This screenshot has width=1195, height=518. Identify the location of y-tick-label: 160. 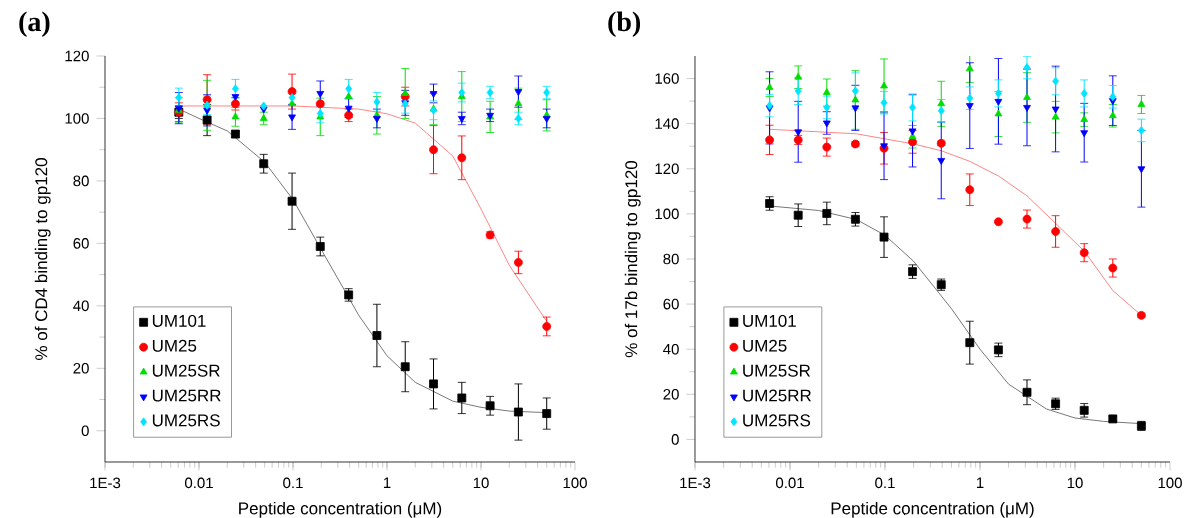
(667, 78).